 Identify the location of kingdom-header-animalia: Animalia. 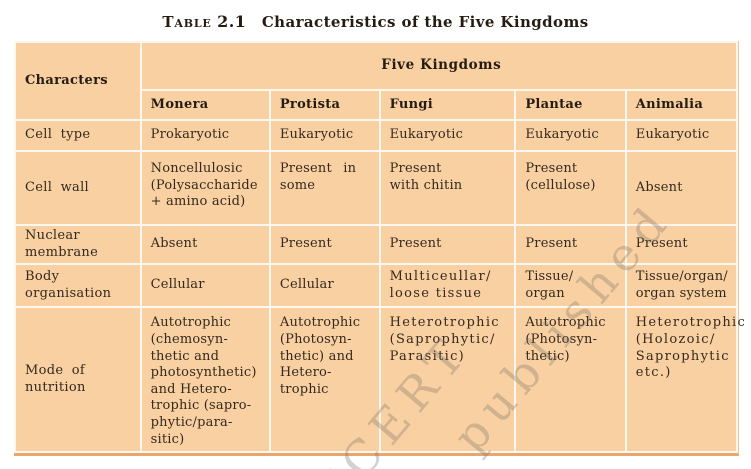
(681, 105).